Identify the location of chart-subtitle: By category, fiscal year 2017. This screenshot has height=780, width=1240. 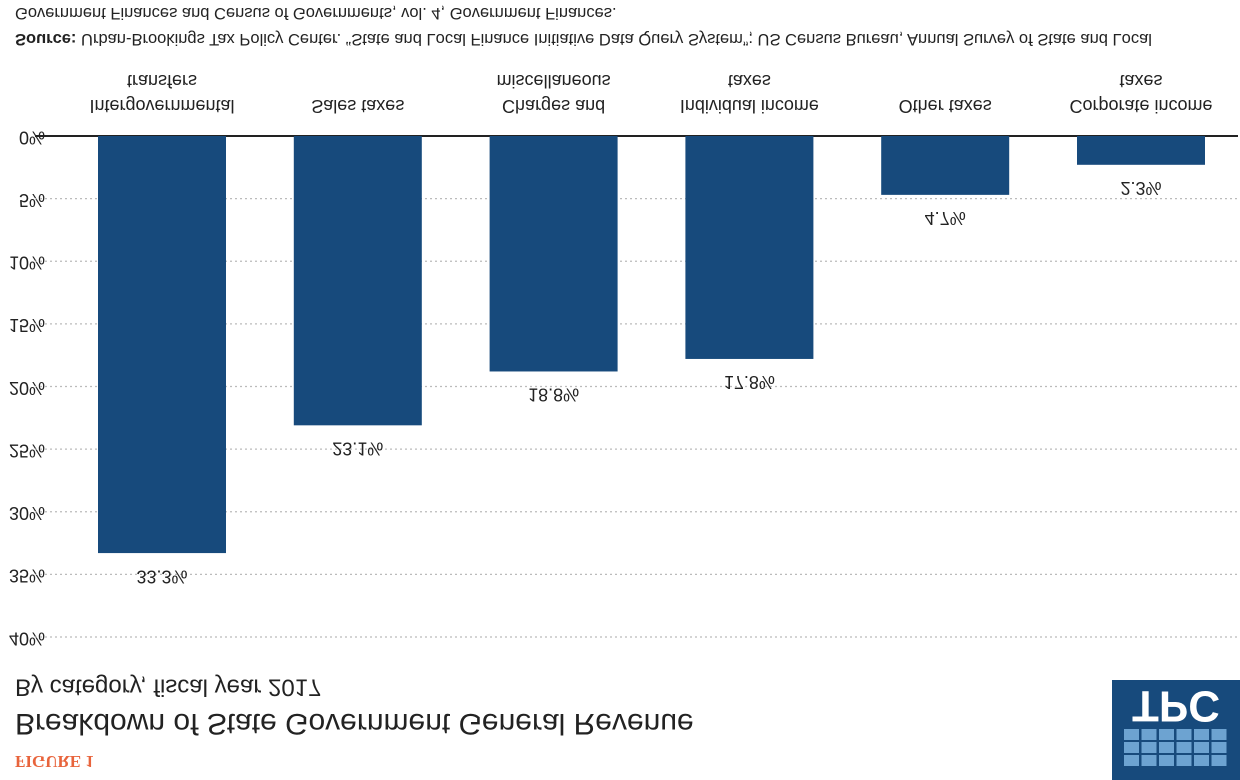
(168, 687).